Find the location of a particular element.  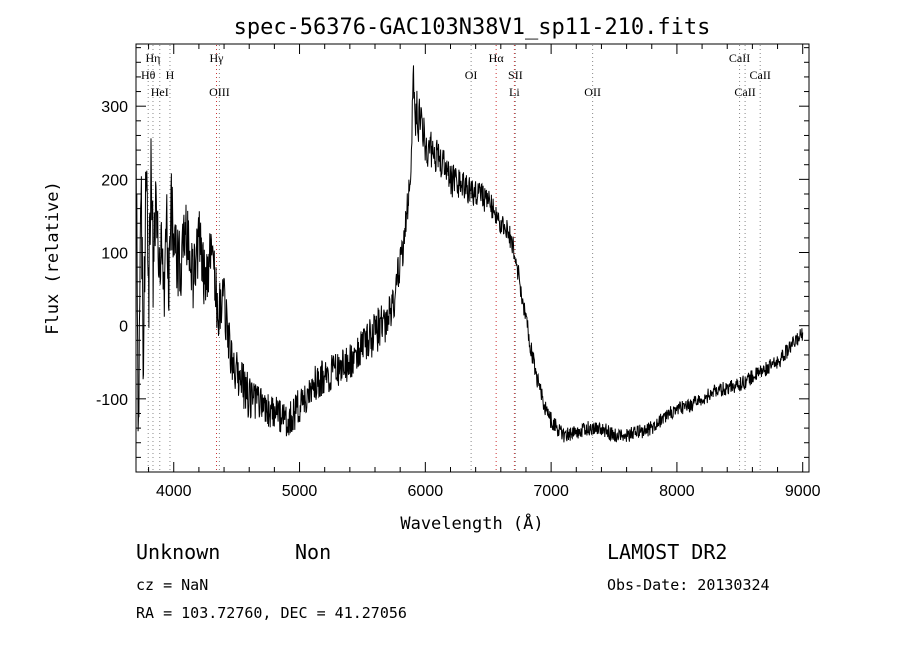

line-marker-label: H is located at coordinates (170, 75).